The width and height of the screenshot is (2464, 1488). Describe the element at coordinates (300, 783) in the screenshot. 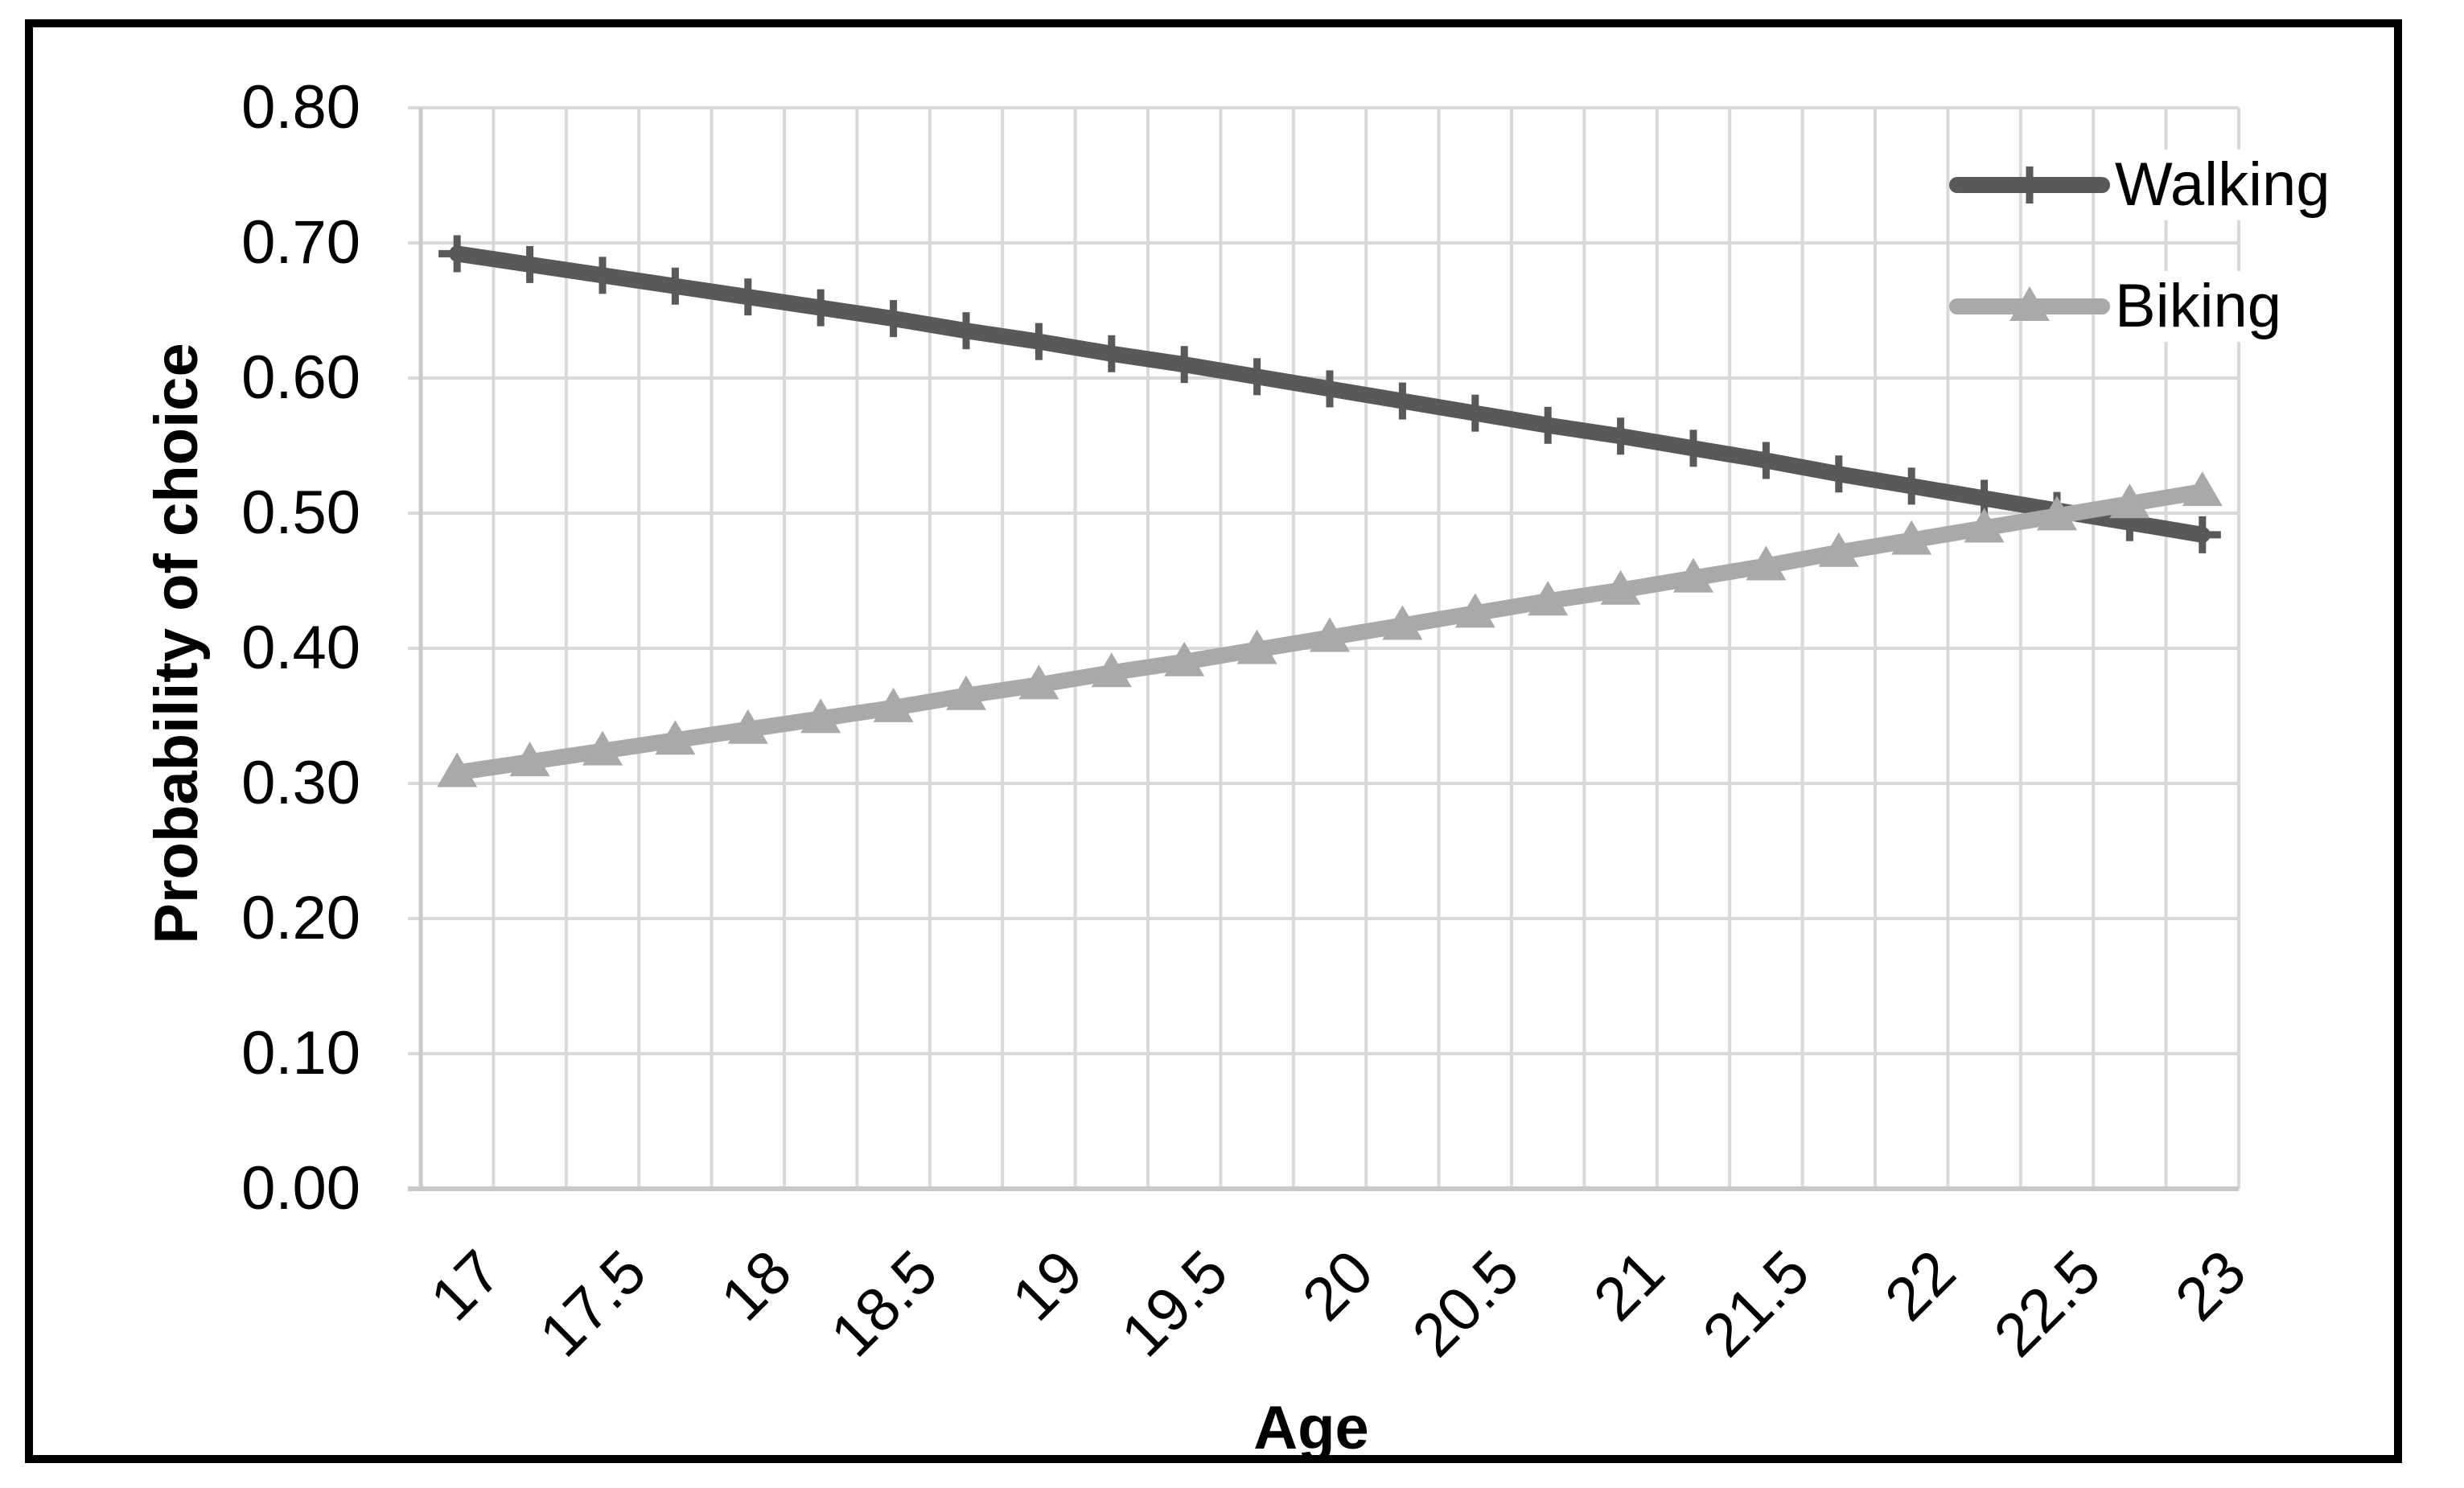

I see `y-tick-label: 0.30` at that location.